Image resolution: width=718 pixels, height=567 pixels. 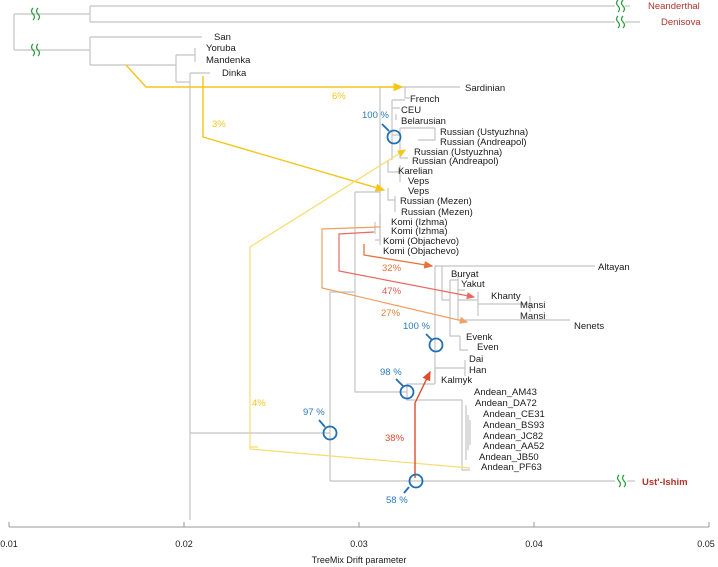 What do you see at coordinates (620, 22) in the screenshot?
I see `break-mark-denisova` at bounding box center [620, 22].